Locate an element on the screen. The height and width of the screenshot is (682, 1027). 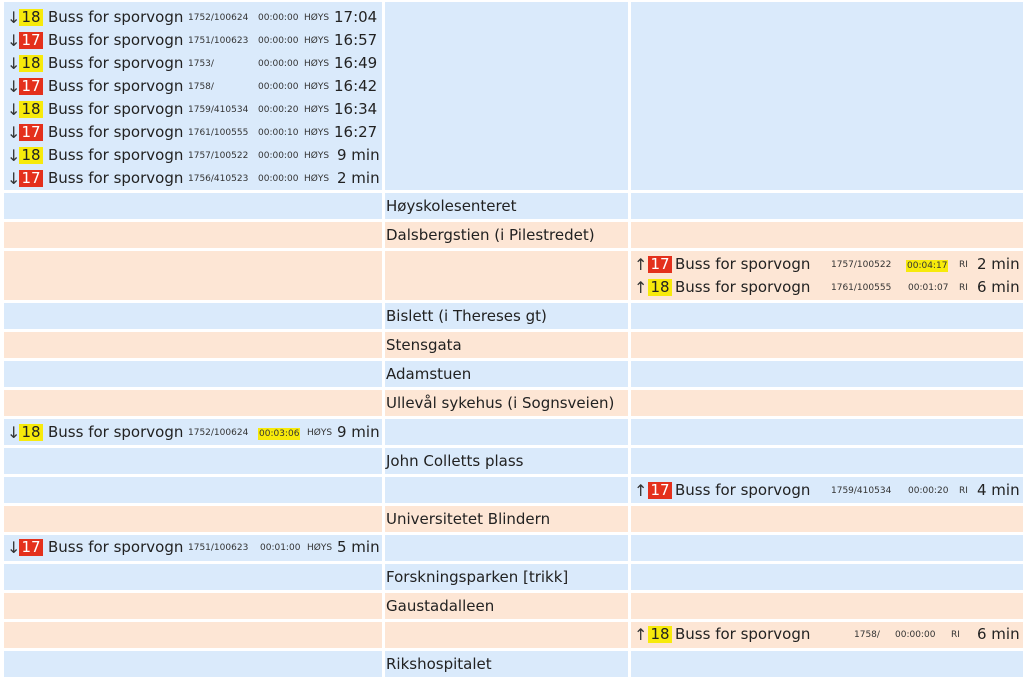
delay: 00:00:10 is located at coordinates (278, 133).